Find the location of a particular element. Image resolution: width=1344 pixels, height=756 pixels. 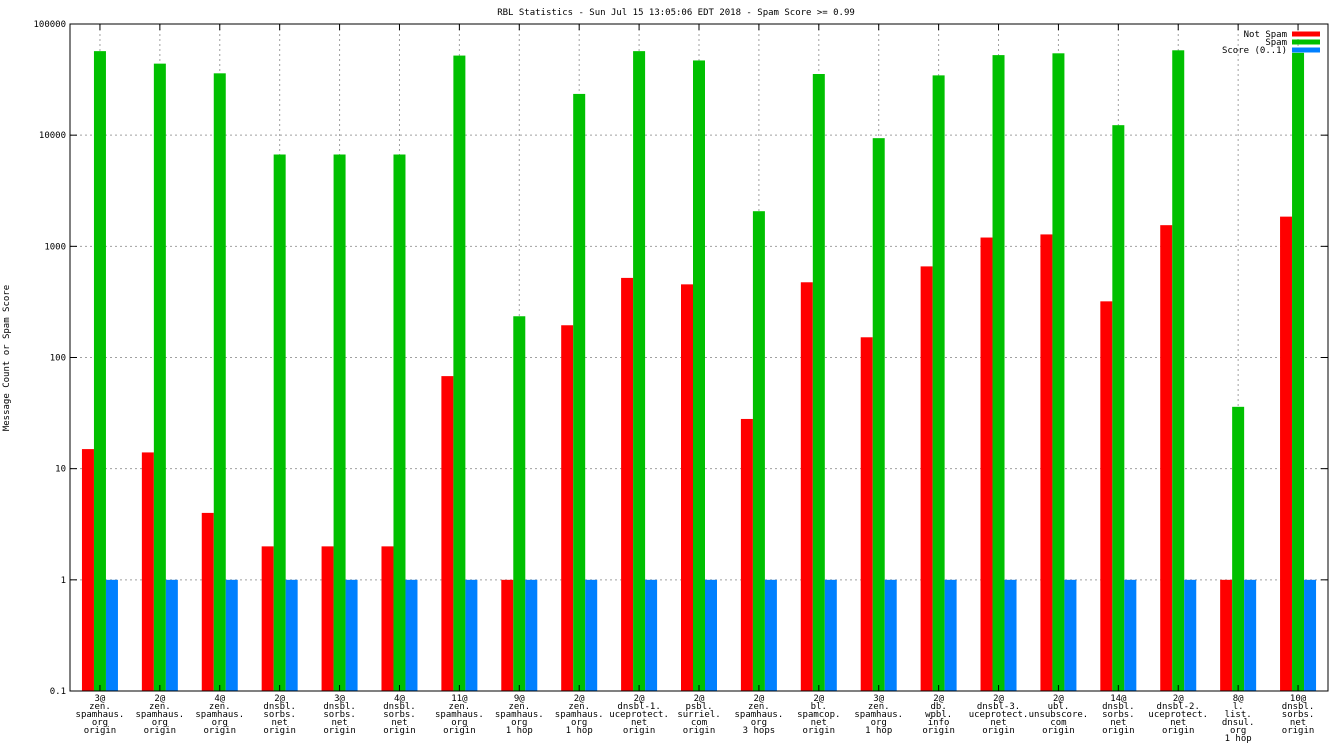

x-tick-label-line: spamcop. is located at coordinates (818, 715).